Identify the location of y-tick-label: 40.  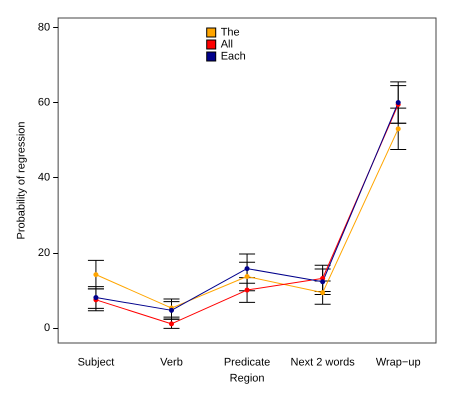
(44, 178).